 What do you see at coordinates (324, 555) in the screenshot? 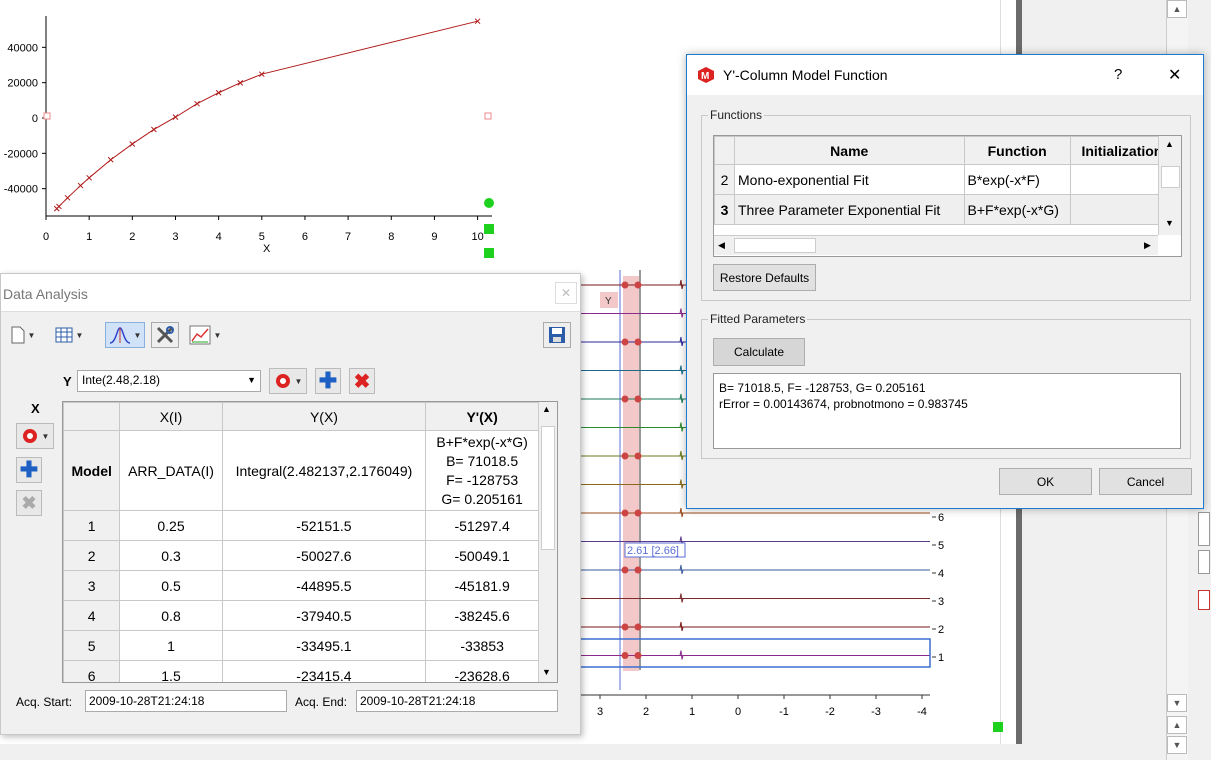
I see `table-cell: -50027.6` at bounding box center [324, 555].